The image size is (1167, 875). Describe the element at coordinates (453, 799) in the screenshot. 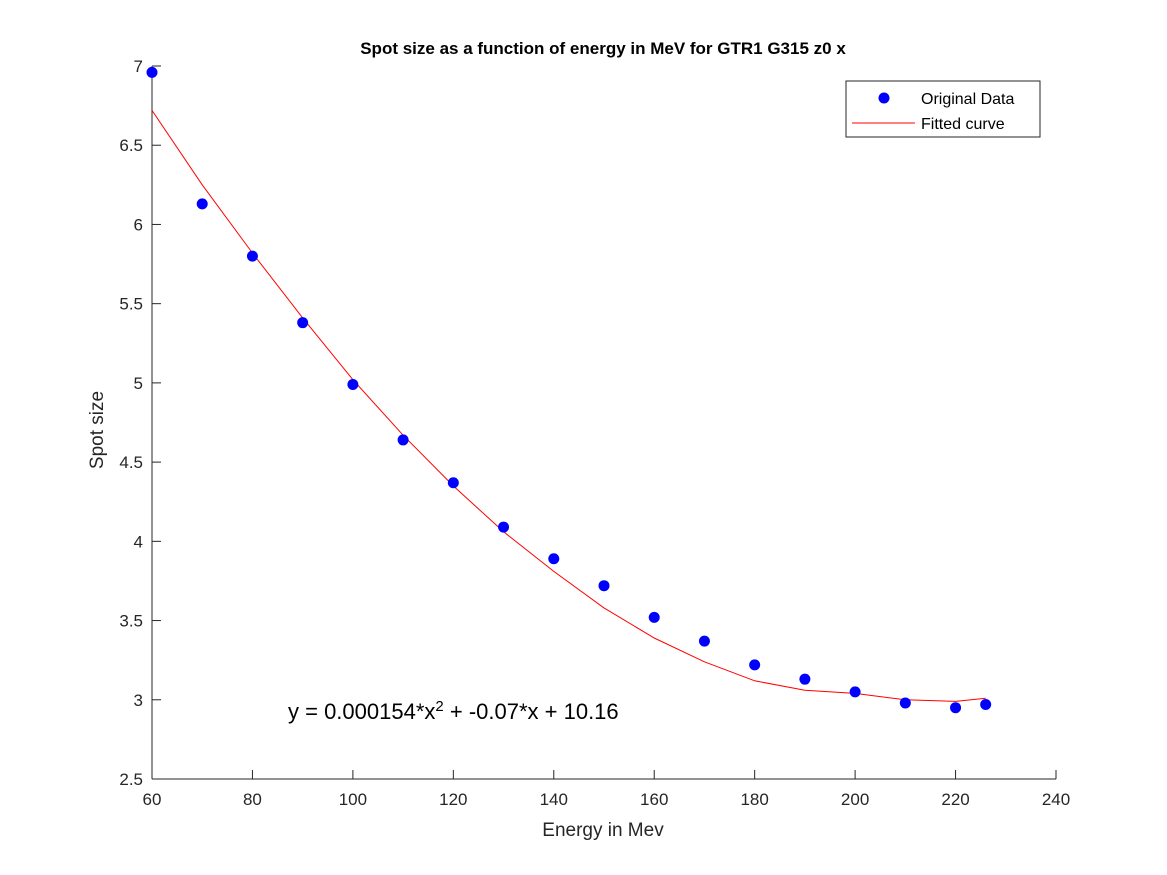

I see `x-tick-label: 120` at that location.